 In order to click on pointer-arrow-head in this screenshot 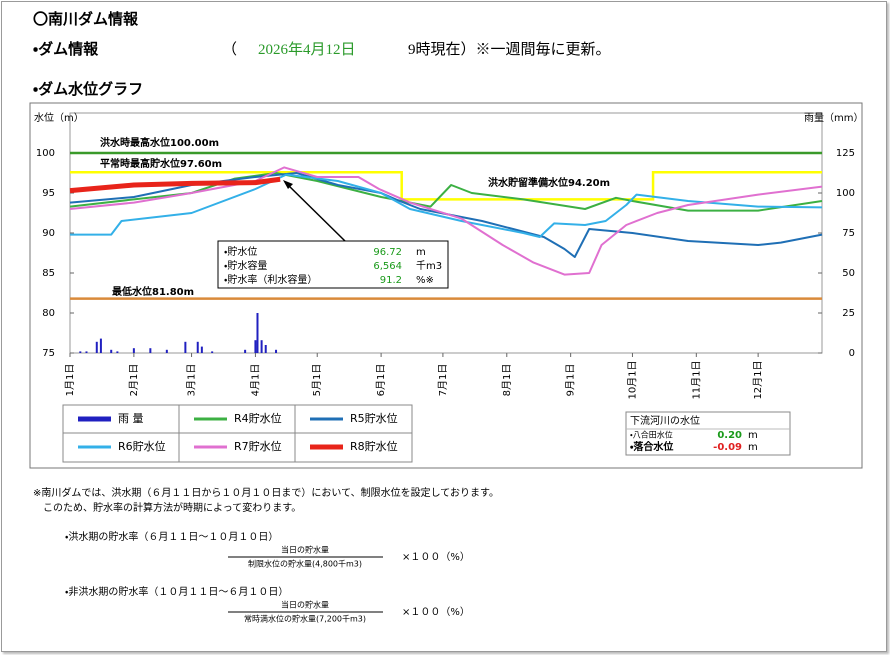, I will do `click(288, 184)`.